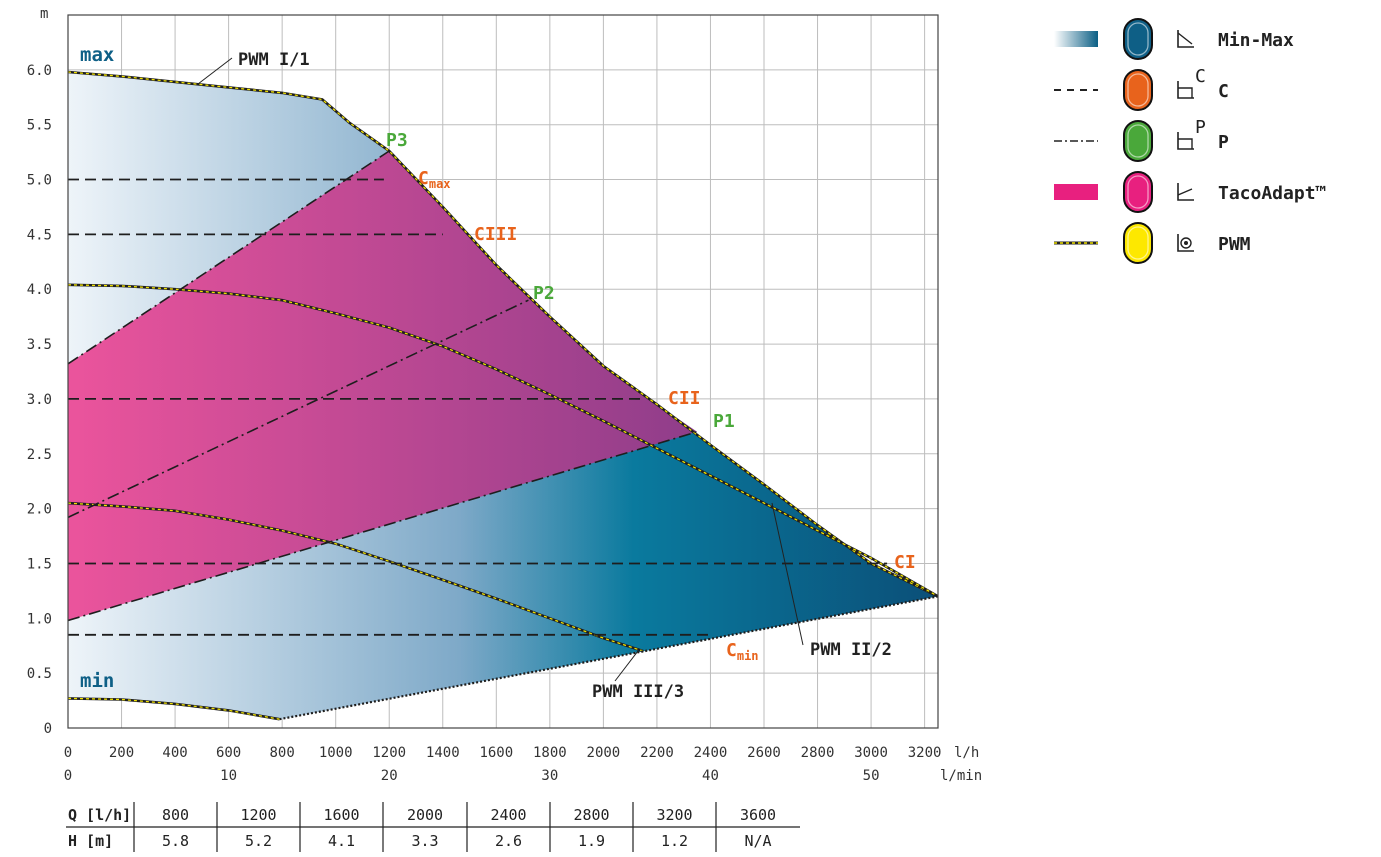  What do you see at coordinates (550, 753) in the screenshot?
I see `x-tick-label: 1800` at bounding box center [550, 753].